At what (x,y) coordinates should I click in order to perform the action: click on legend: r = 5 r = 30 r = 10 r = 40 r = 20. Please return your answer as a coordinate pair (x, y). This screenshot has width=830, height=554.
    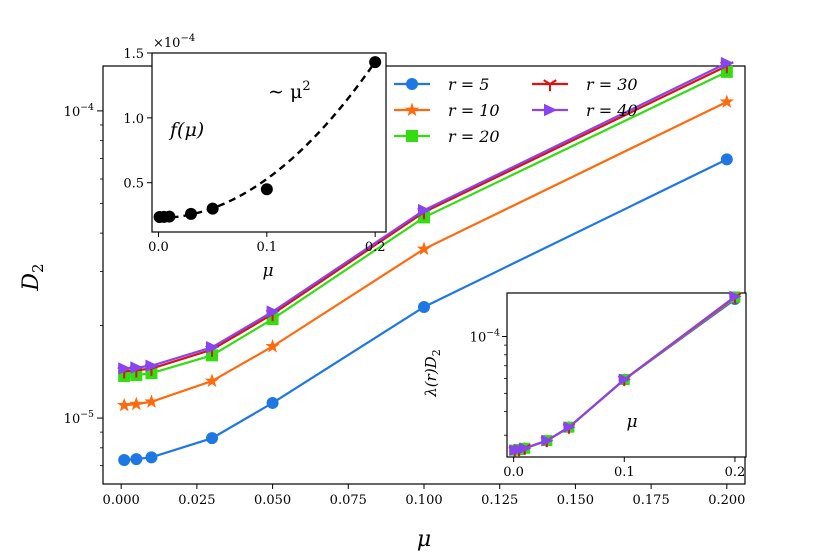
    Looking at the image, I should click on (516, 110).